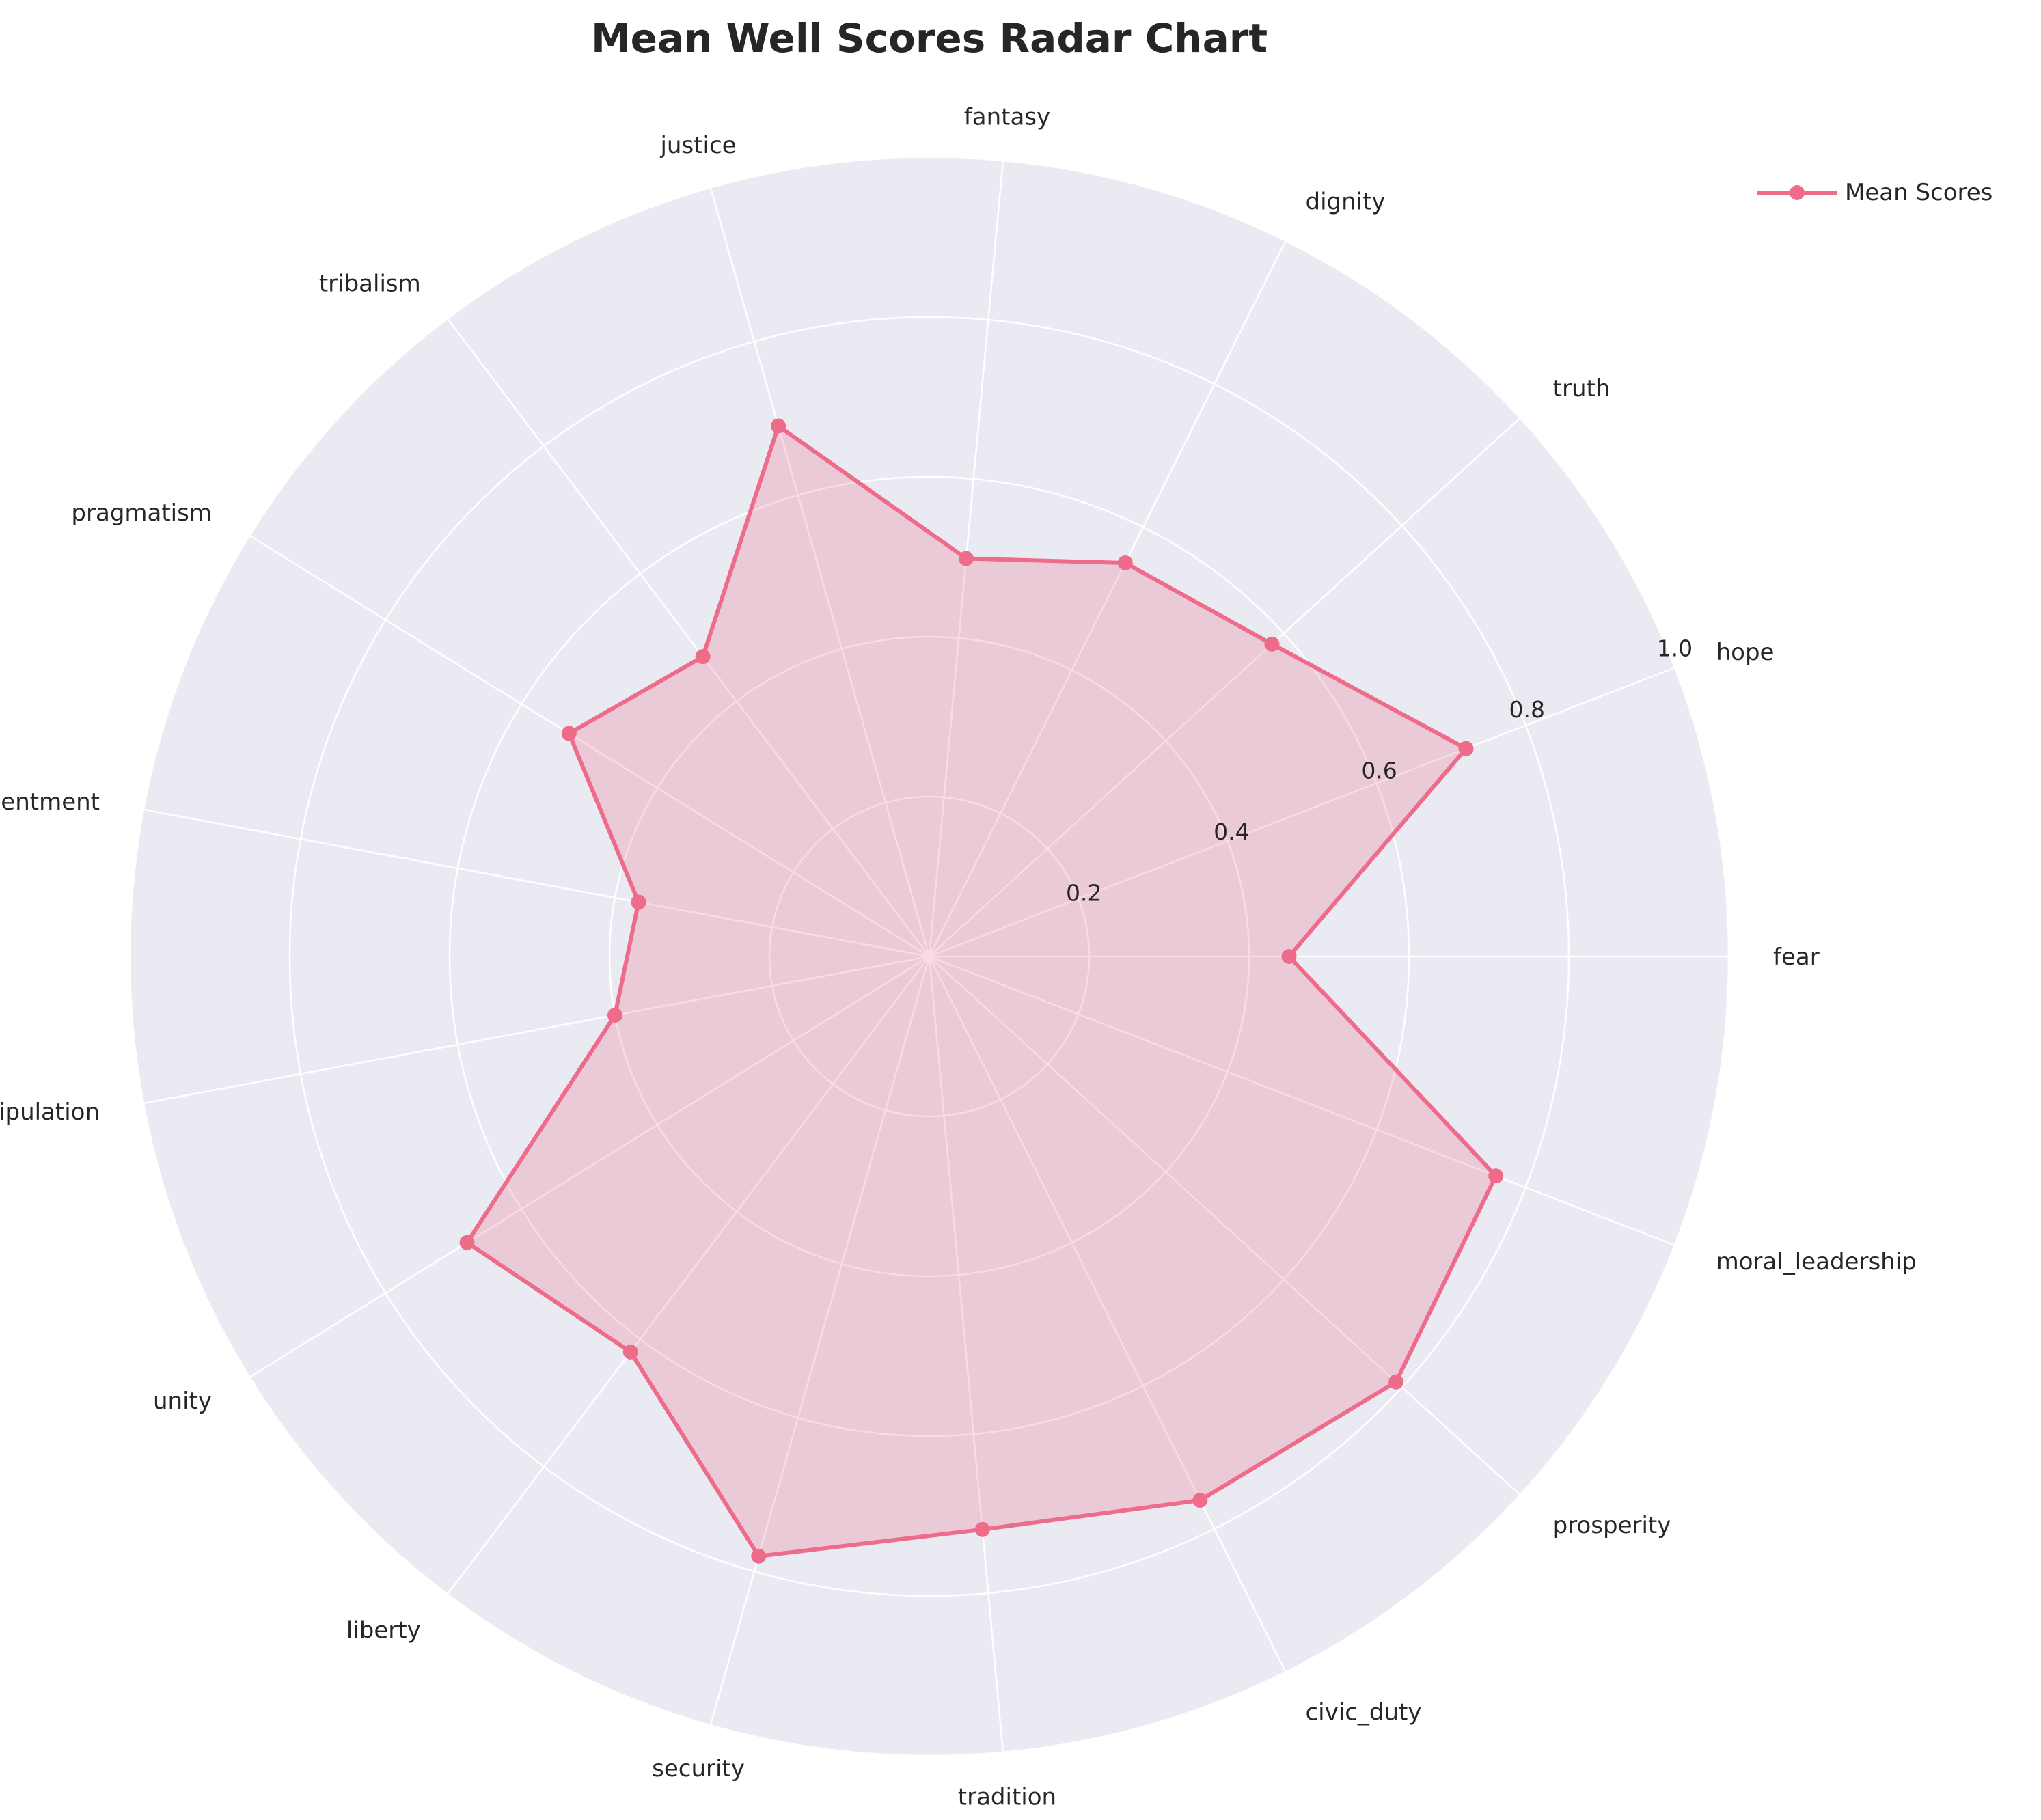  What do you see at coordinates (703, 657) in the screenshot?
I see `data-point-tribalism` at bounding box center [703, 657].